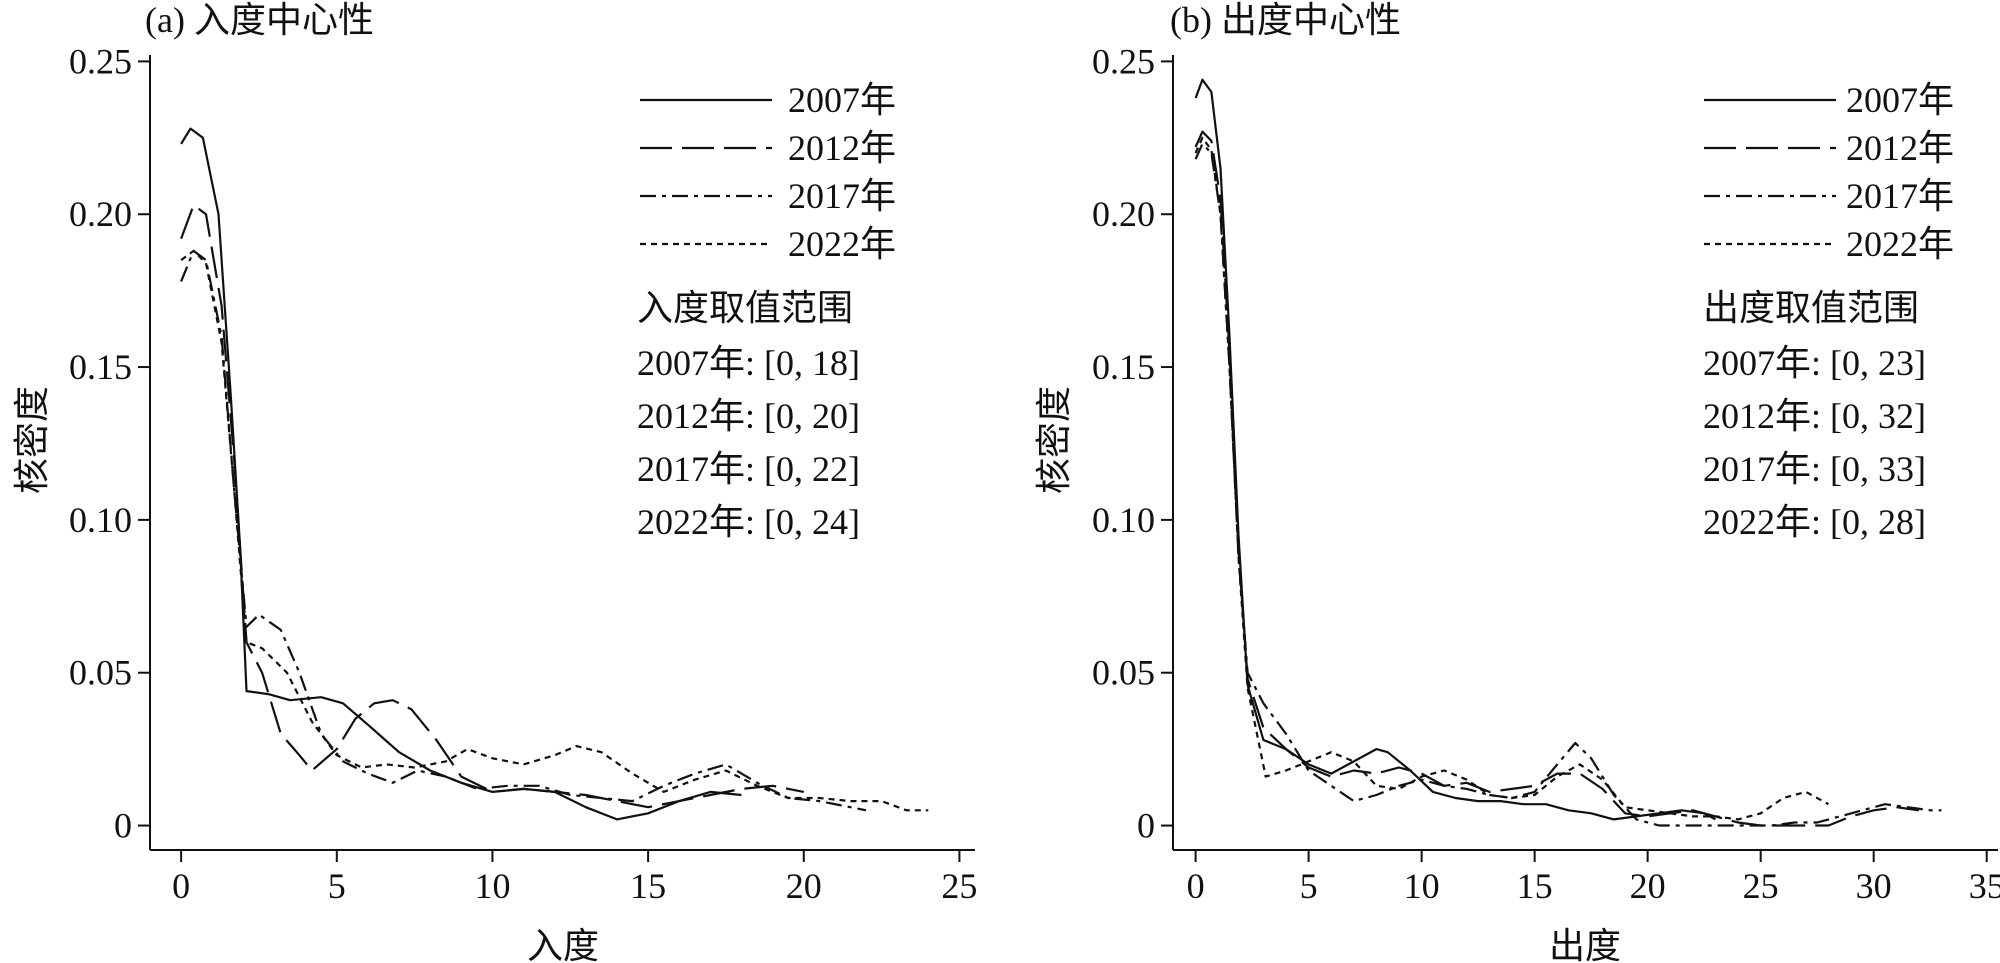 This screenshot has height=963, width=2000. I want to click on x-axis-title: 入度, so click(563, 944).